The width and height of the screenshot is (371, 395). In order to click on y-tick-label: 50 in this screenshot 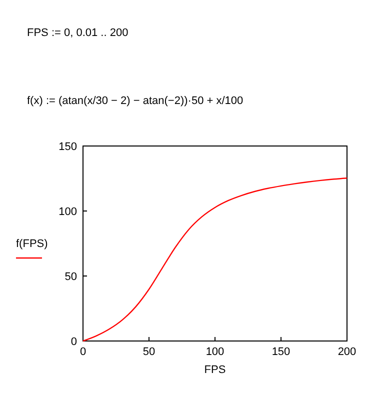, I will do `click(70, 277)`.